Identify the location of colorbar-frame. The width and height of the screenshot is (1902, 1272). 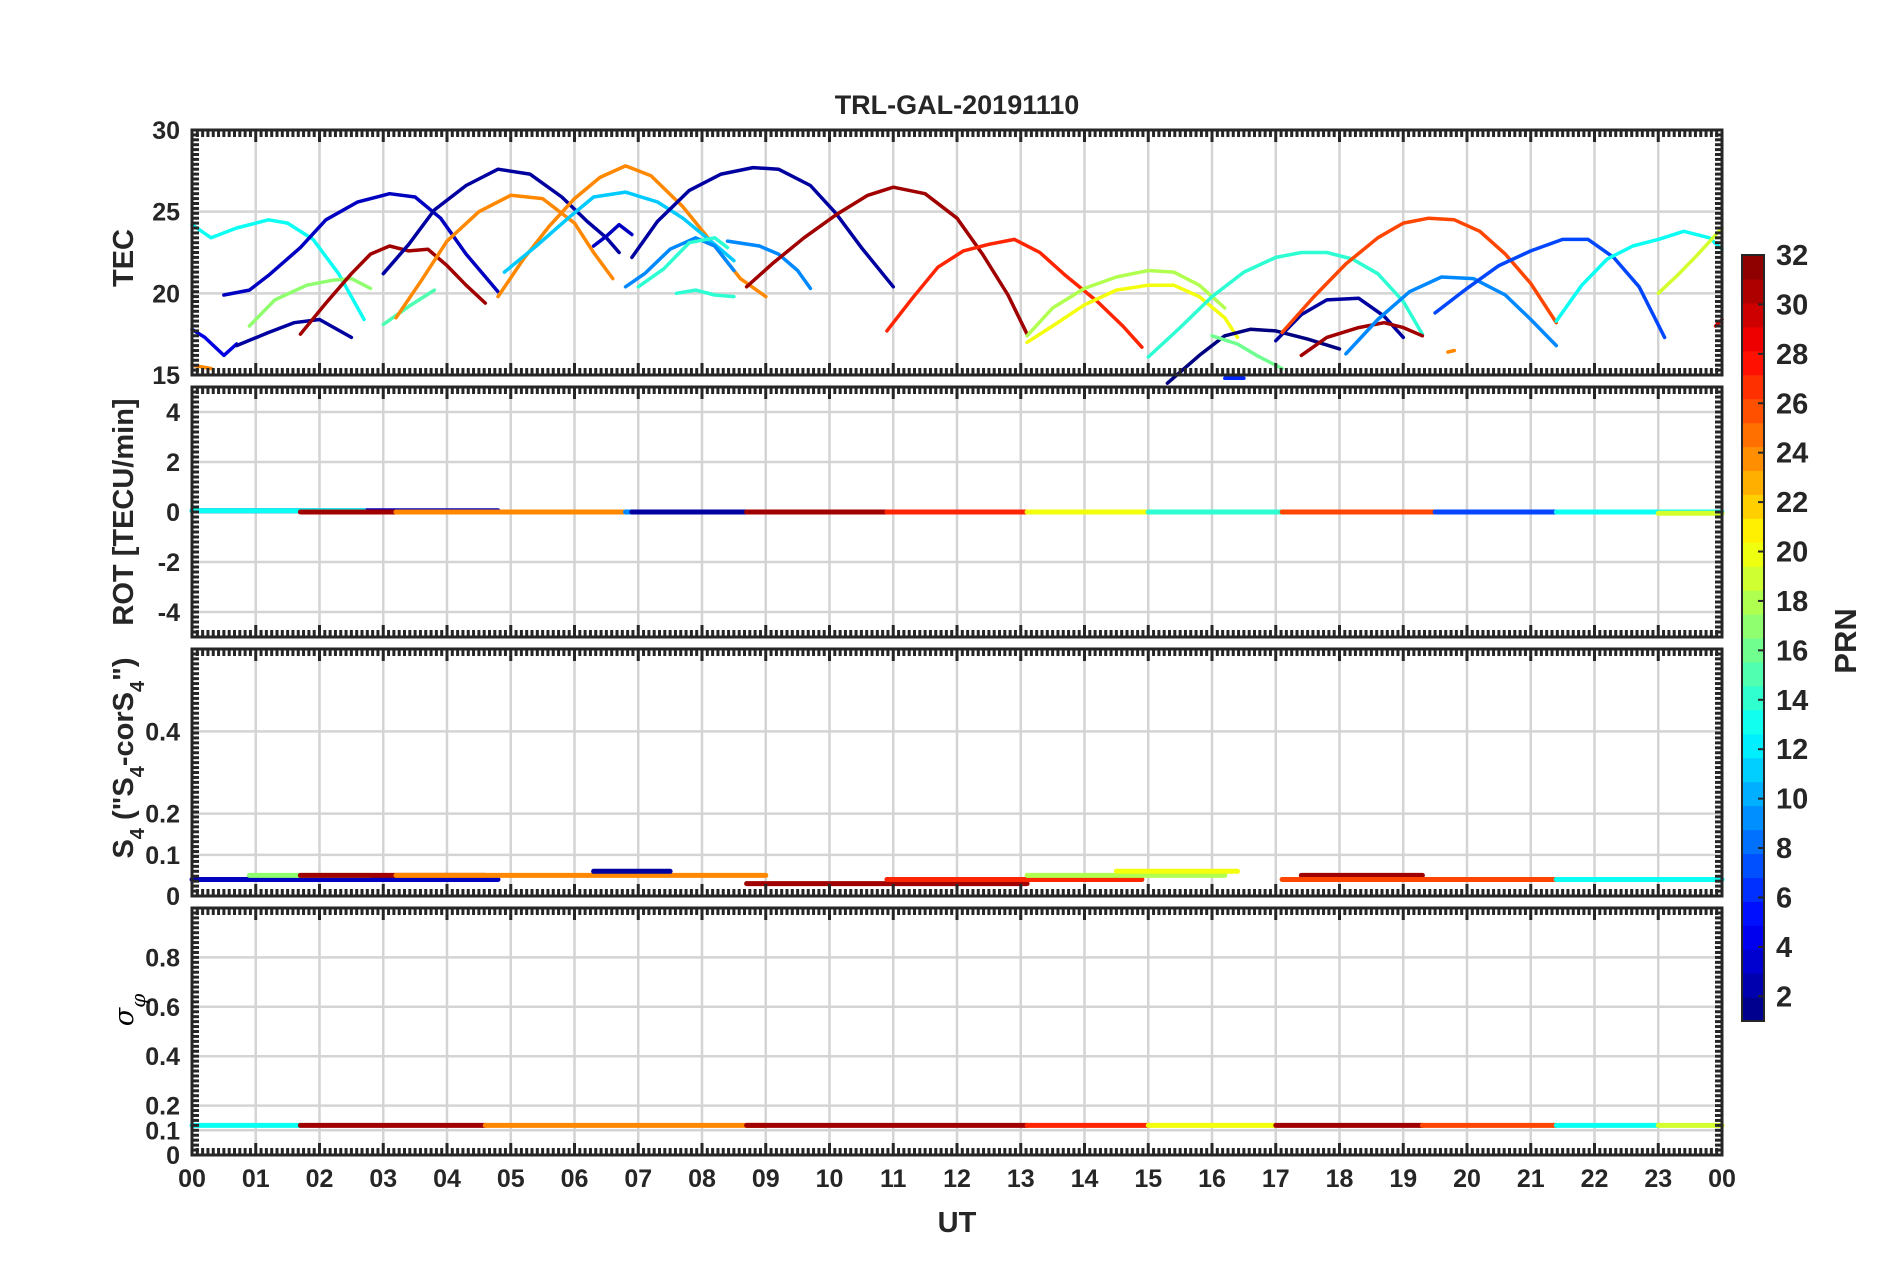
(1753, 638).